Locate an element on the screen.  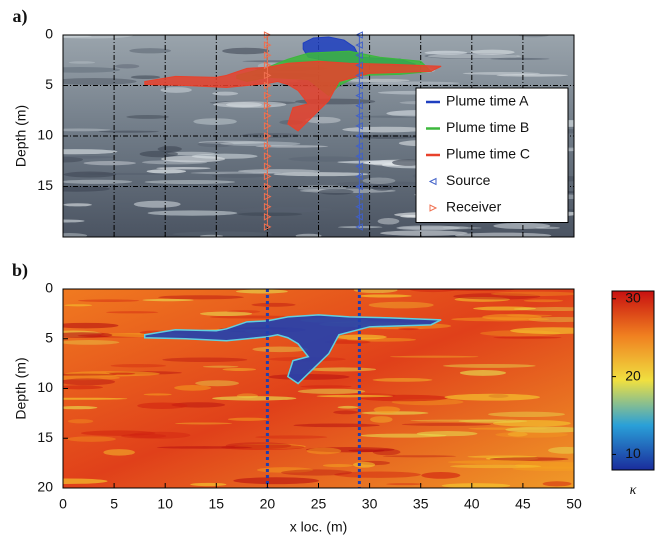
colorbar-tick-label: 20 is located at coordinates (633, 375).